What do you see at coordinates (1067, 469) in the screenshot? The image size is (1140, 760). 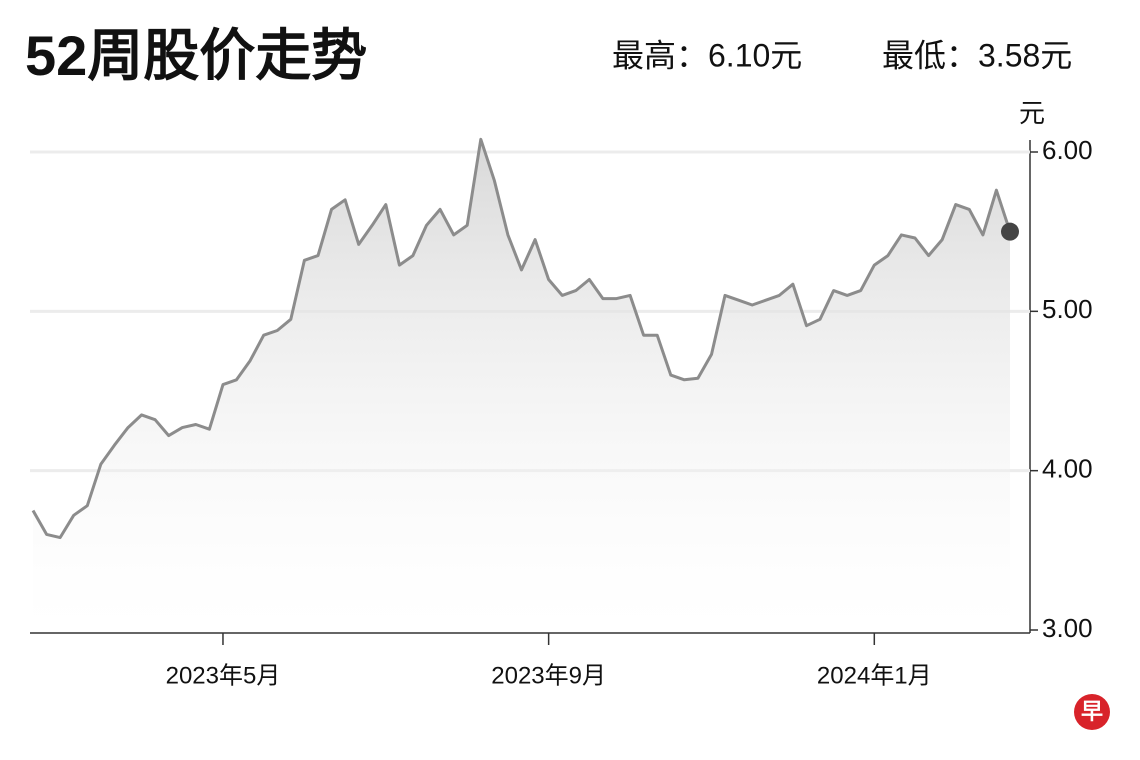 I see `y-tick-label: 4.00` at bounding box center [1067, 469].